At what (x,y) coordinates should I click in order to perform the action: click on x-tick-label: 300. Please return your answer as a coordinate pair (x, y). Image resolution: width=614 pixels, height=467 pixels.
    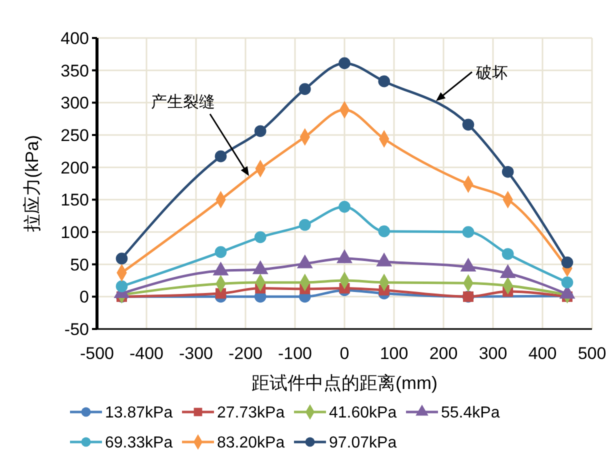
    Looking at the image, I should click on (493, 353).